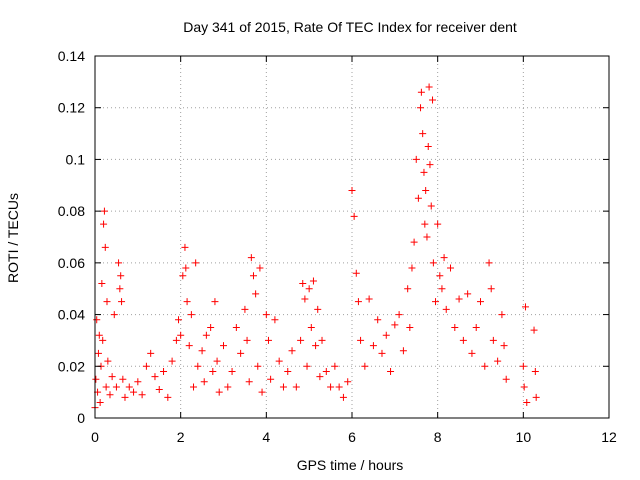 This screenshot has height=480, width=640. Describe the element at coordinates (71, 108) in the screenshot. I see `y-tick-label: 0.12` at that location.